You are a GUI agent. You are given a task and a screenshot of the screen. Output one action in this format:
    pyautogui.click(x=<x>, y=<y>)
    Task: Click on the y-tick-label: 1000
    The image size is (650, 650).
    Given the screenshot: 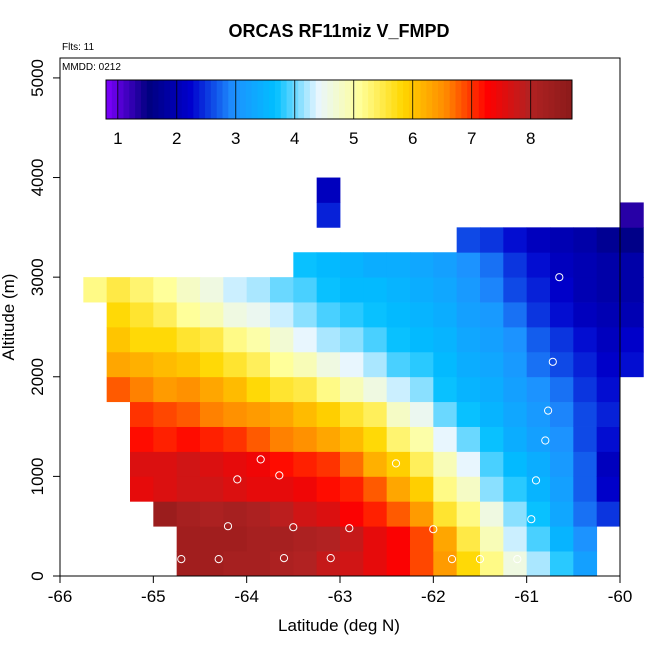 What is the action you would take?
    pyautogui.click(x=37, y=476)
    